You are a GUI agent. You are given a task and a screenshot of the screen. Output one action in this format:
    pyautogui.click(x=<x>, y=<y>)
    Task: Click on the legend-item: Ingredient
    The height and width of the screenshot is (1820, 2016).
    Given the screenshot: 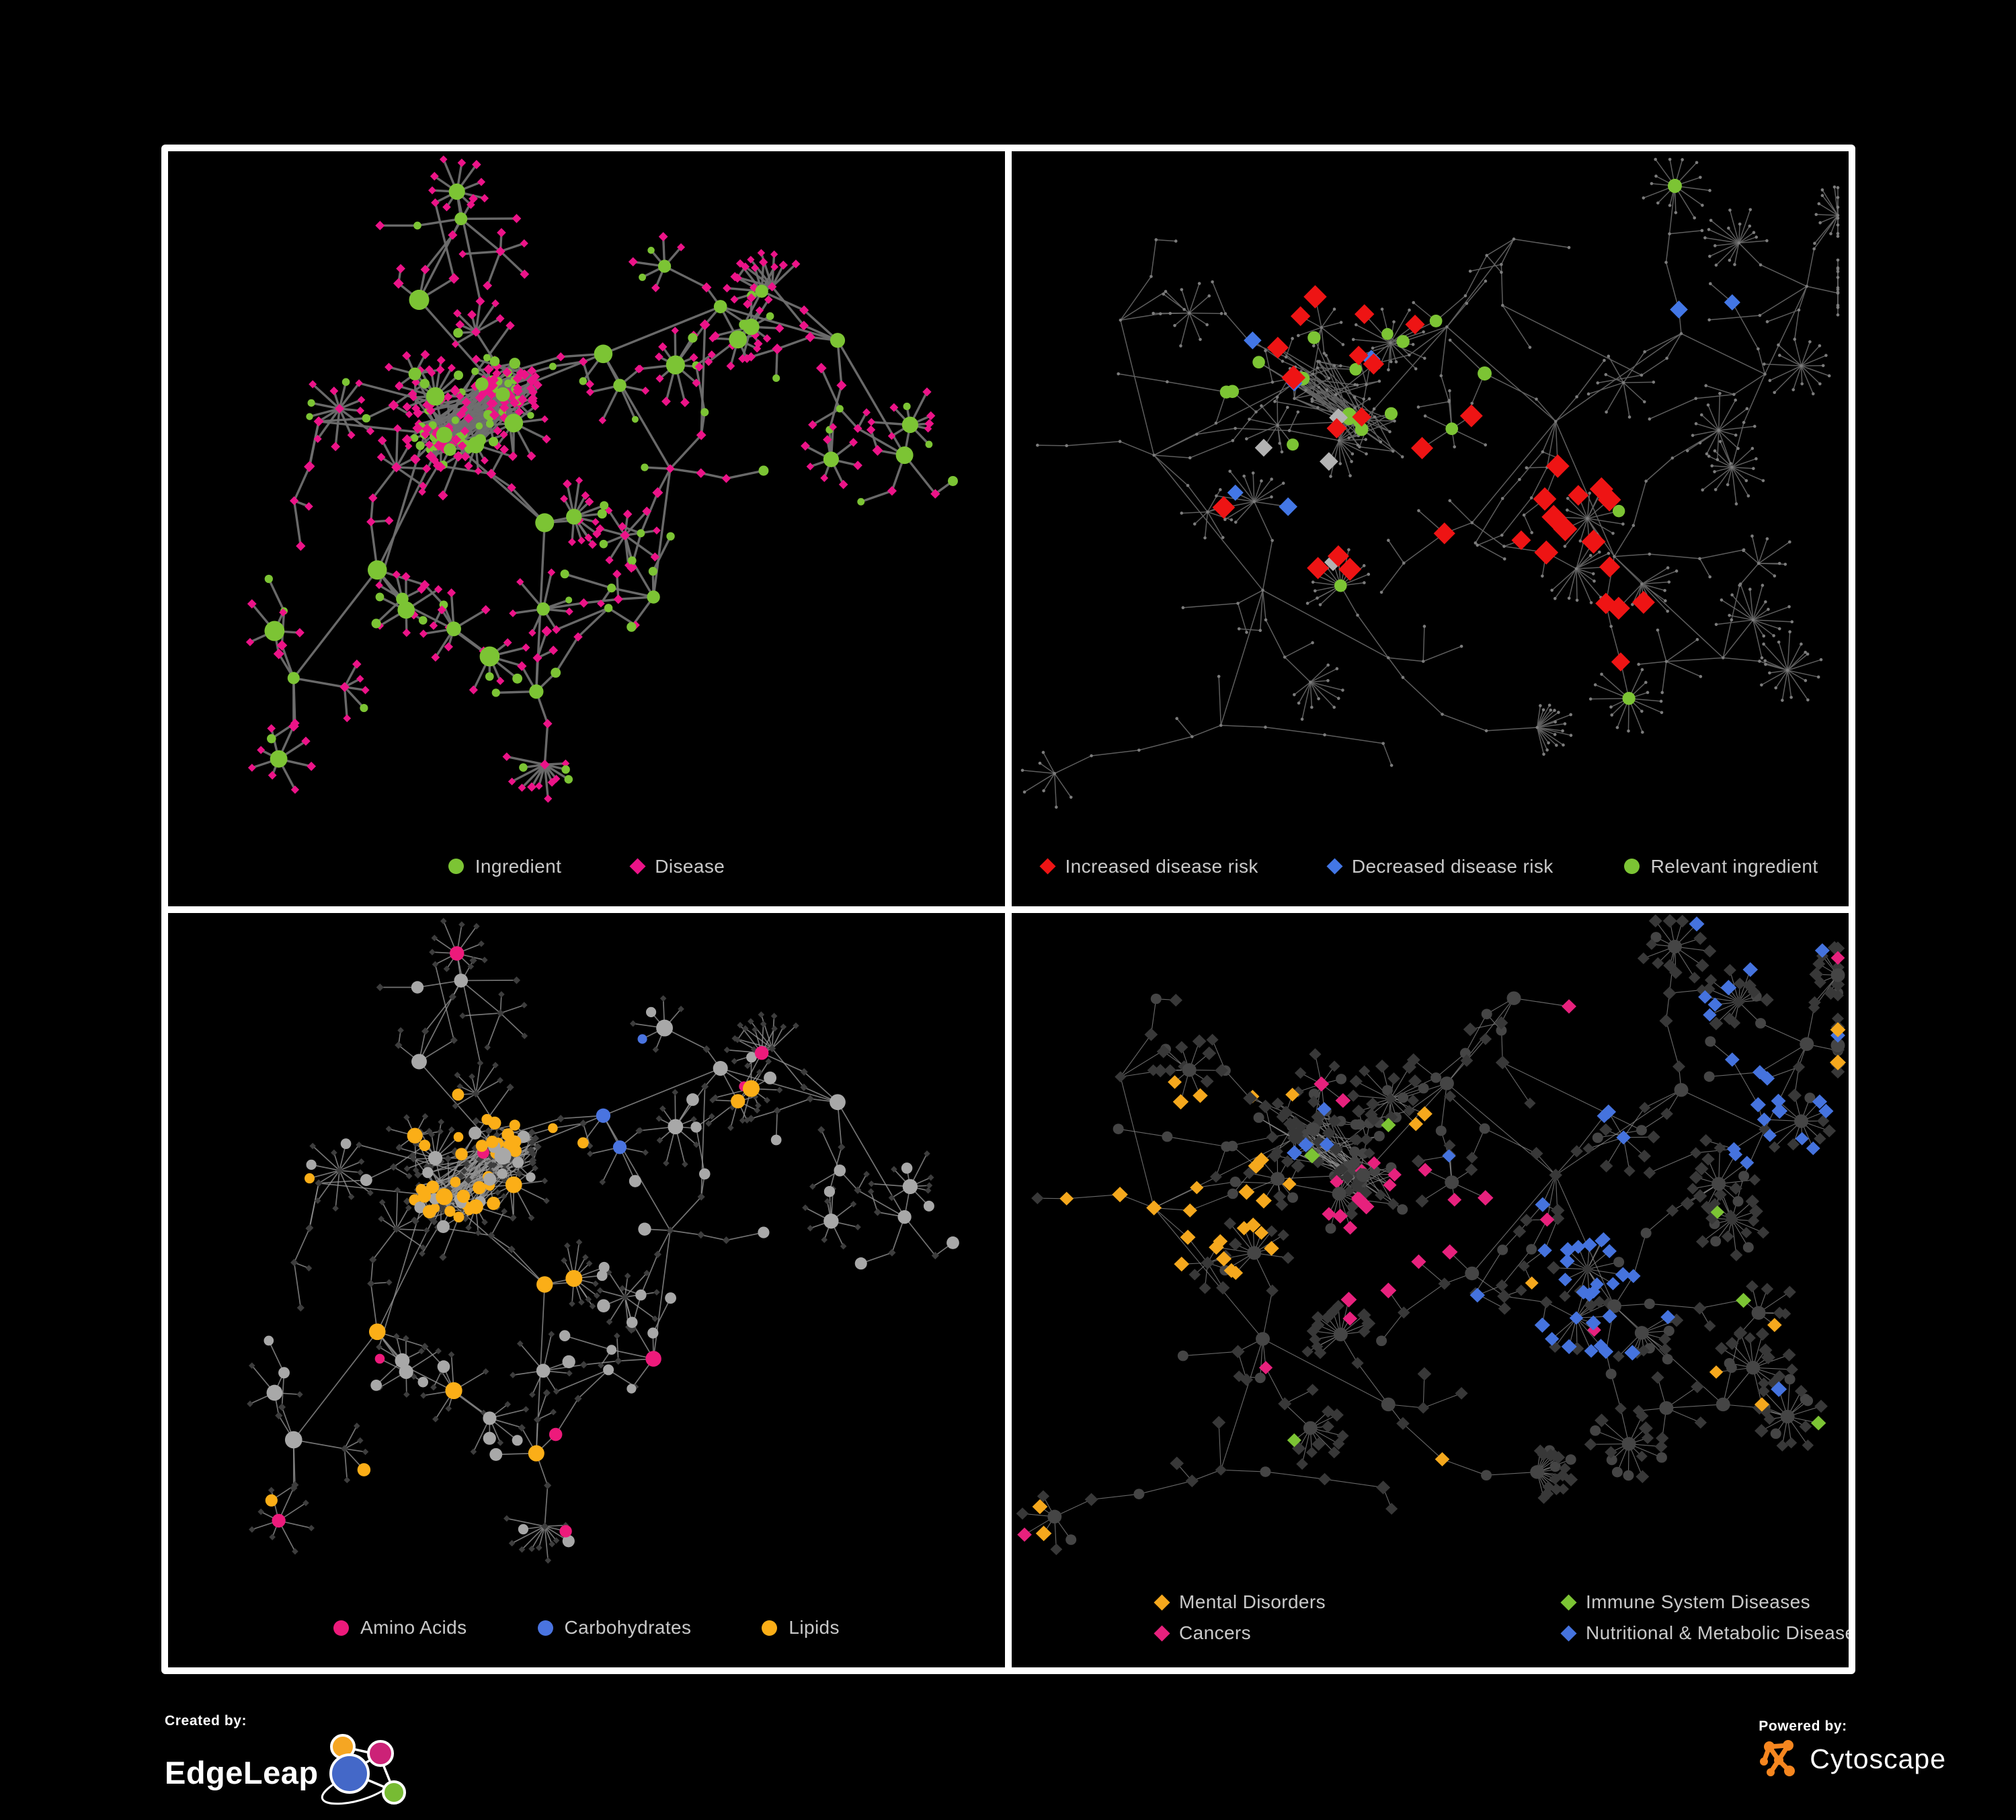 What is the action you would take?
    pyautogui.click(x=505, y=866)
    